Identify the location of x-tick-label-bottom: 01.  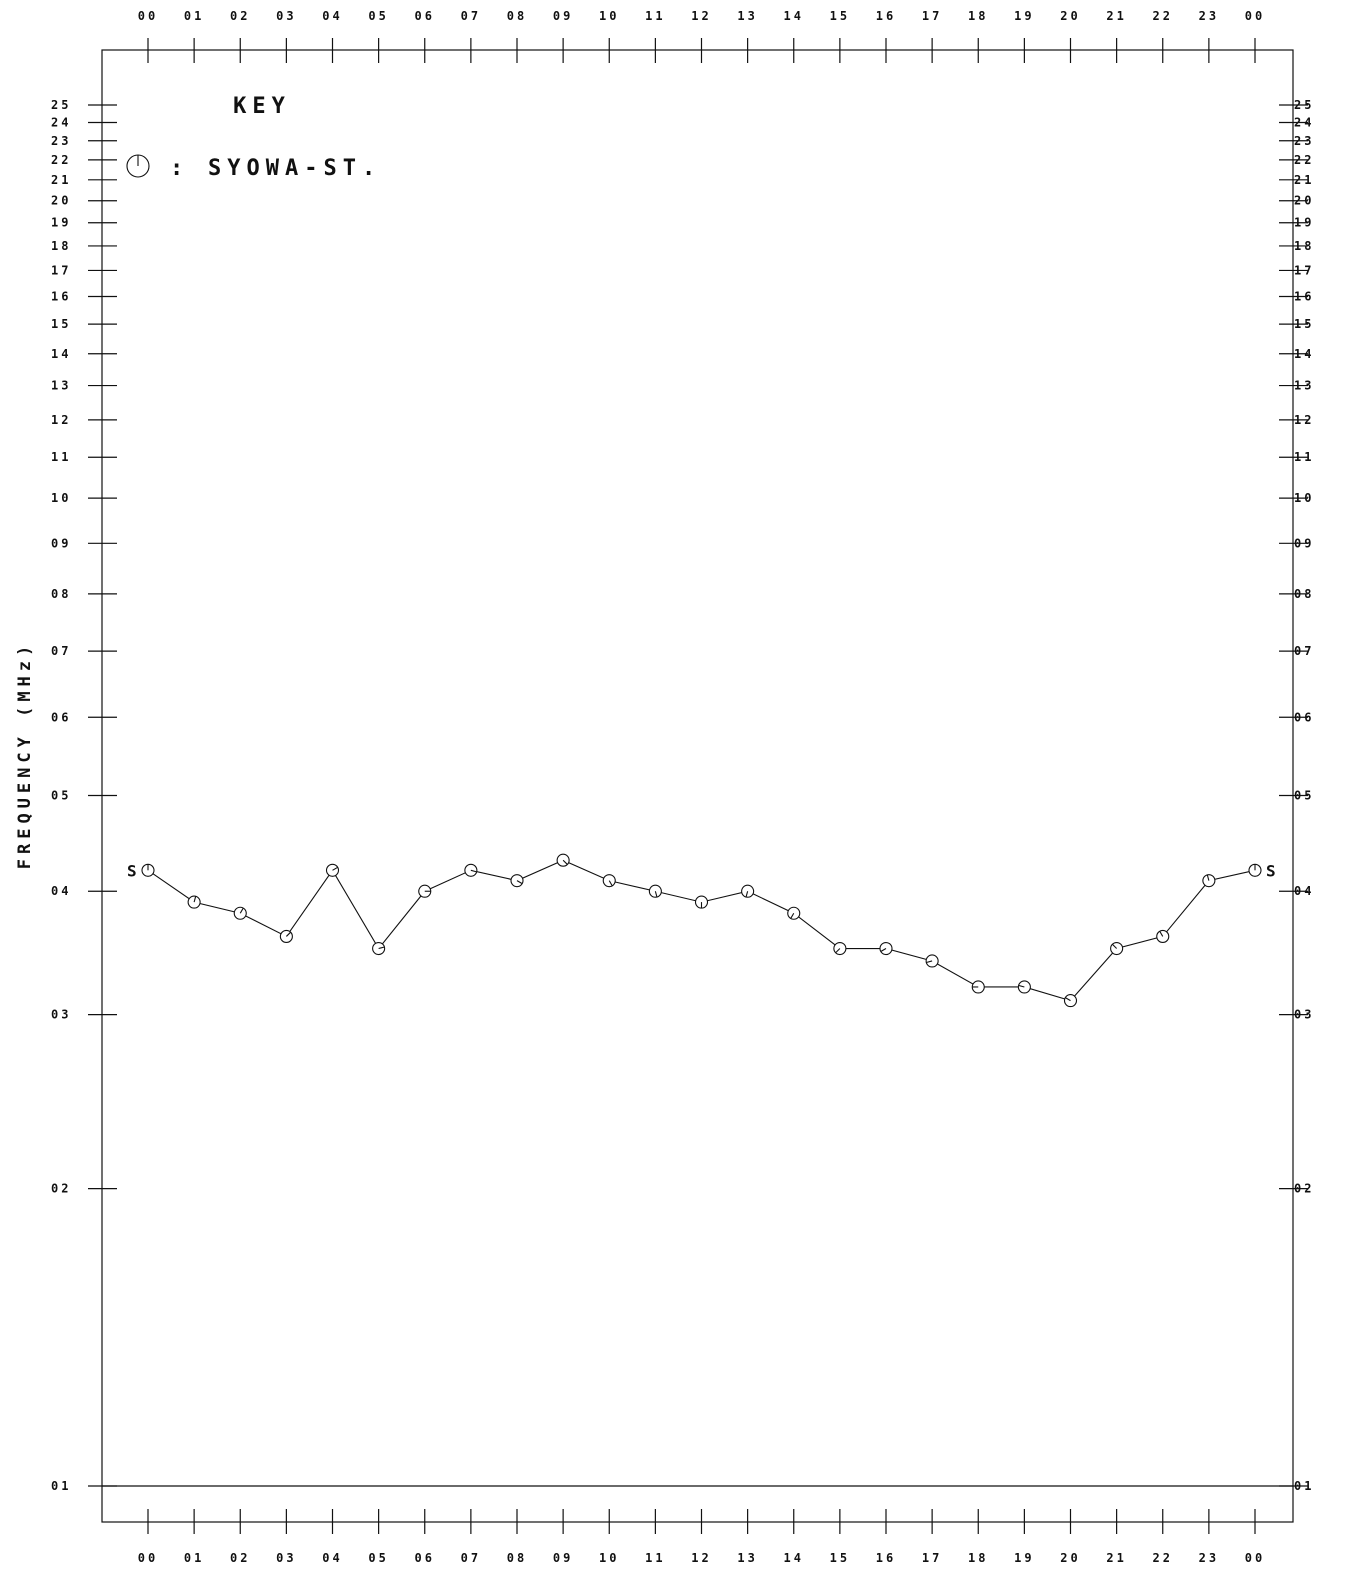
(194, 1558).